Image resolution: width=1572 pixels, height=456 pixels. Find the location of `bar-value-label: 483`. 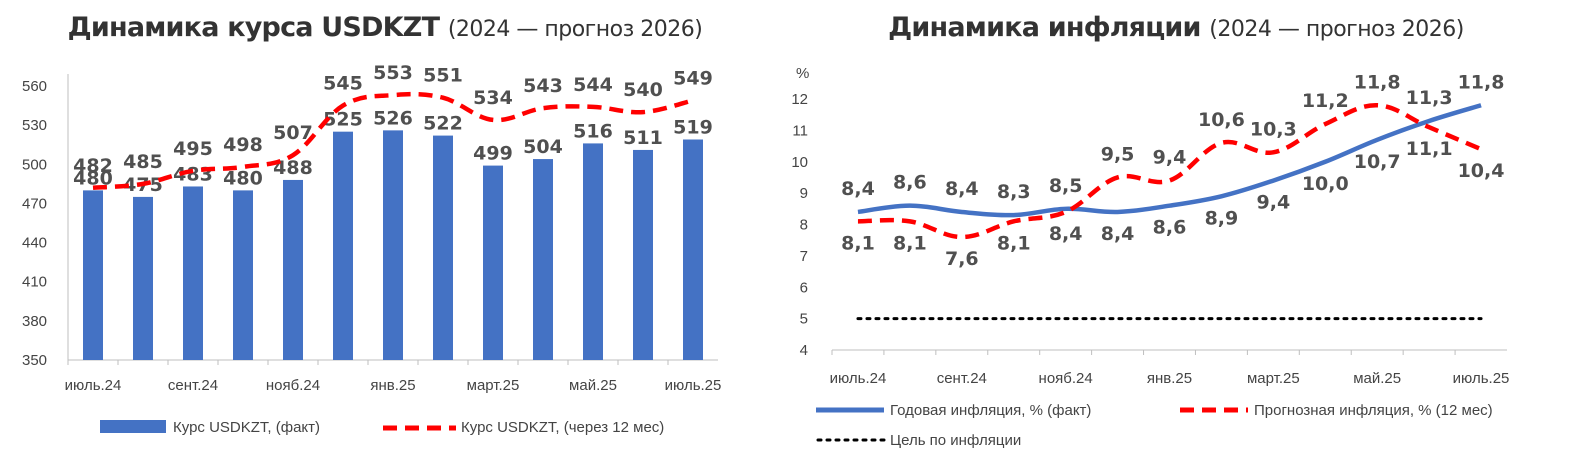

bar-value-label: 483 is located at coordinates (193, 174).